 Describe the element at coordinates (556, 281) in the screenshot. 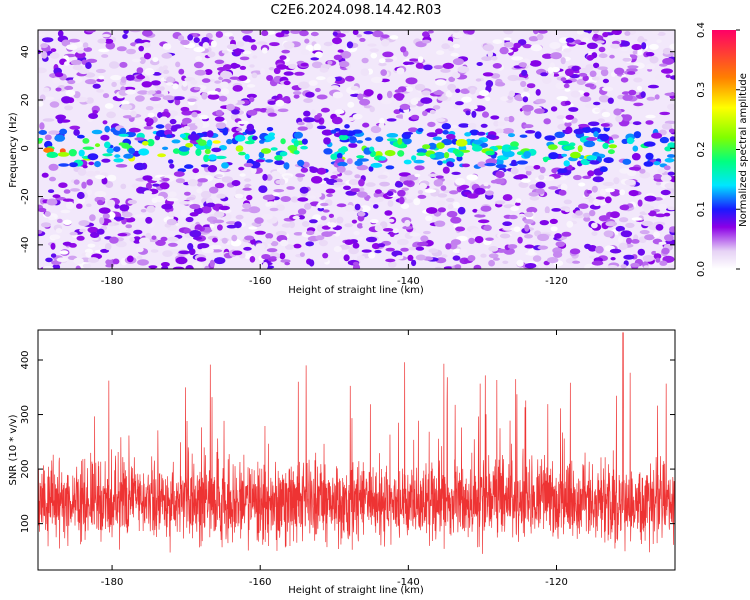

I see `x-tick-label: -120` at that location.